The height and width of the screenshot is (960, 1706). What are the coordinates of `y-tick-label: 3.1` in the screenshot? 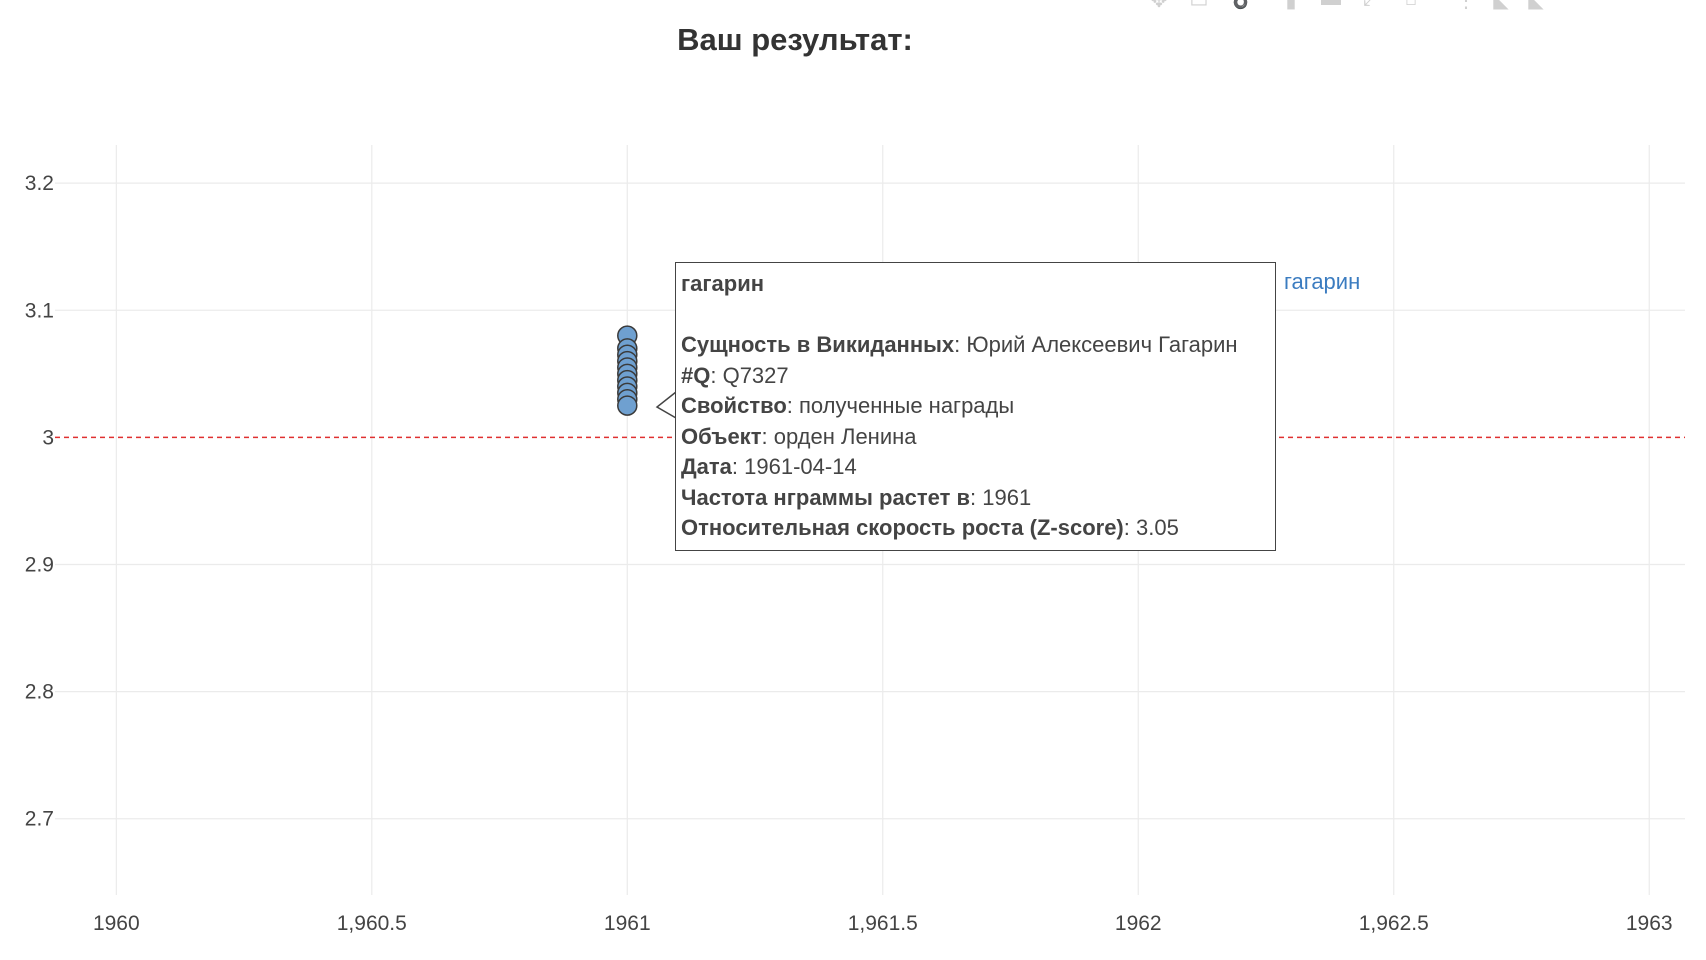 It's located at (39, 310).